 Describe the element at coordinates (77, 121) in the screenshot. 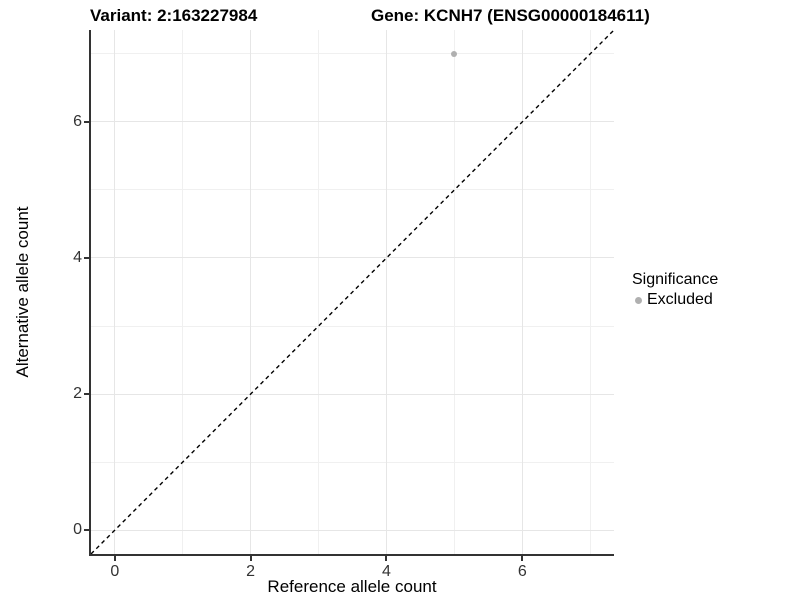

I see `y-tick-label: 6` at that location.